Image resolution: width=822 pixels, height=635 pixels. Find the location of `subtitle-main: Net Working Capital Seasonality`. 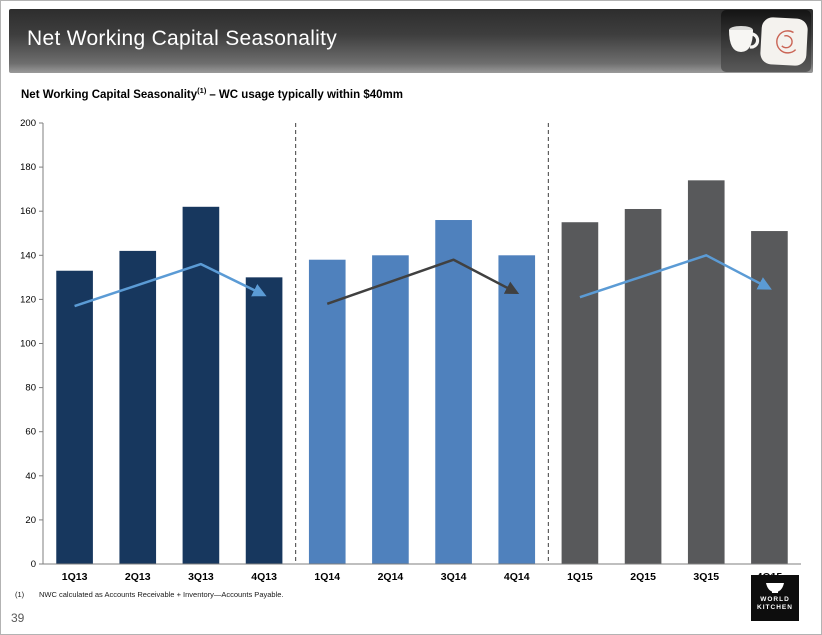

subtitle-main: Net Working Capital Seasonality is located at coordinates (109, 94).